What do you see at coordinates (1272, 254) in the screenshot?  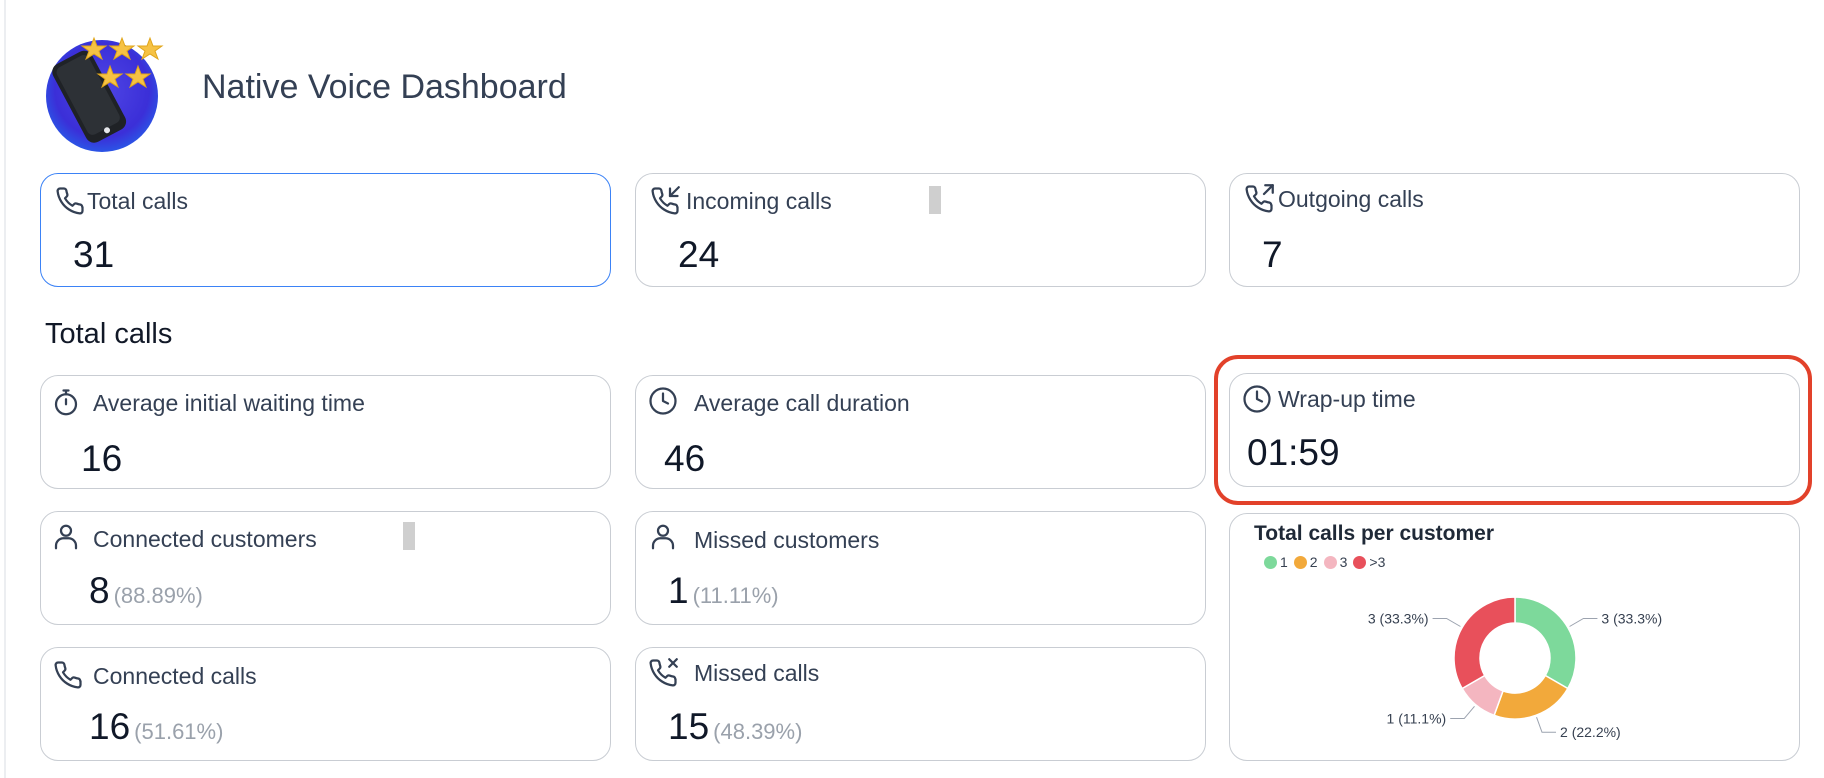 I see `outgoing-calls-value: 7` at bounding box center [1272, 254].